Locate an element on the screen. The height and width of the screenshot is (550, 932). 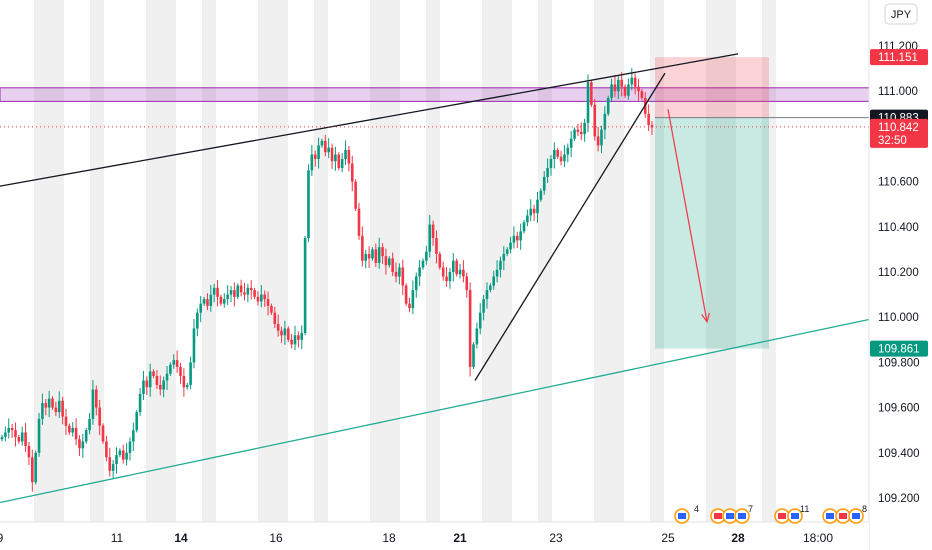
price-axis is located at coordinates (900, 275).